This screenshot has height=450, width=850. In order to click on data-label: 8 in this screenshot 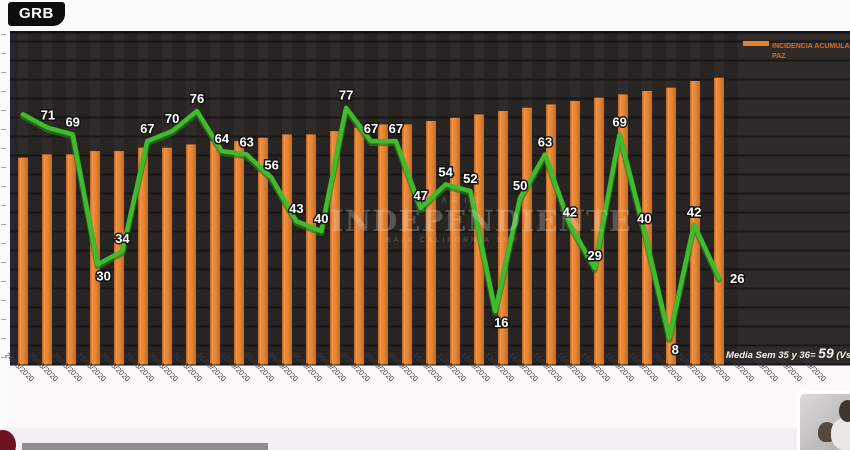, I will do `click(675, 349)`.